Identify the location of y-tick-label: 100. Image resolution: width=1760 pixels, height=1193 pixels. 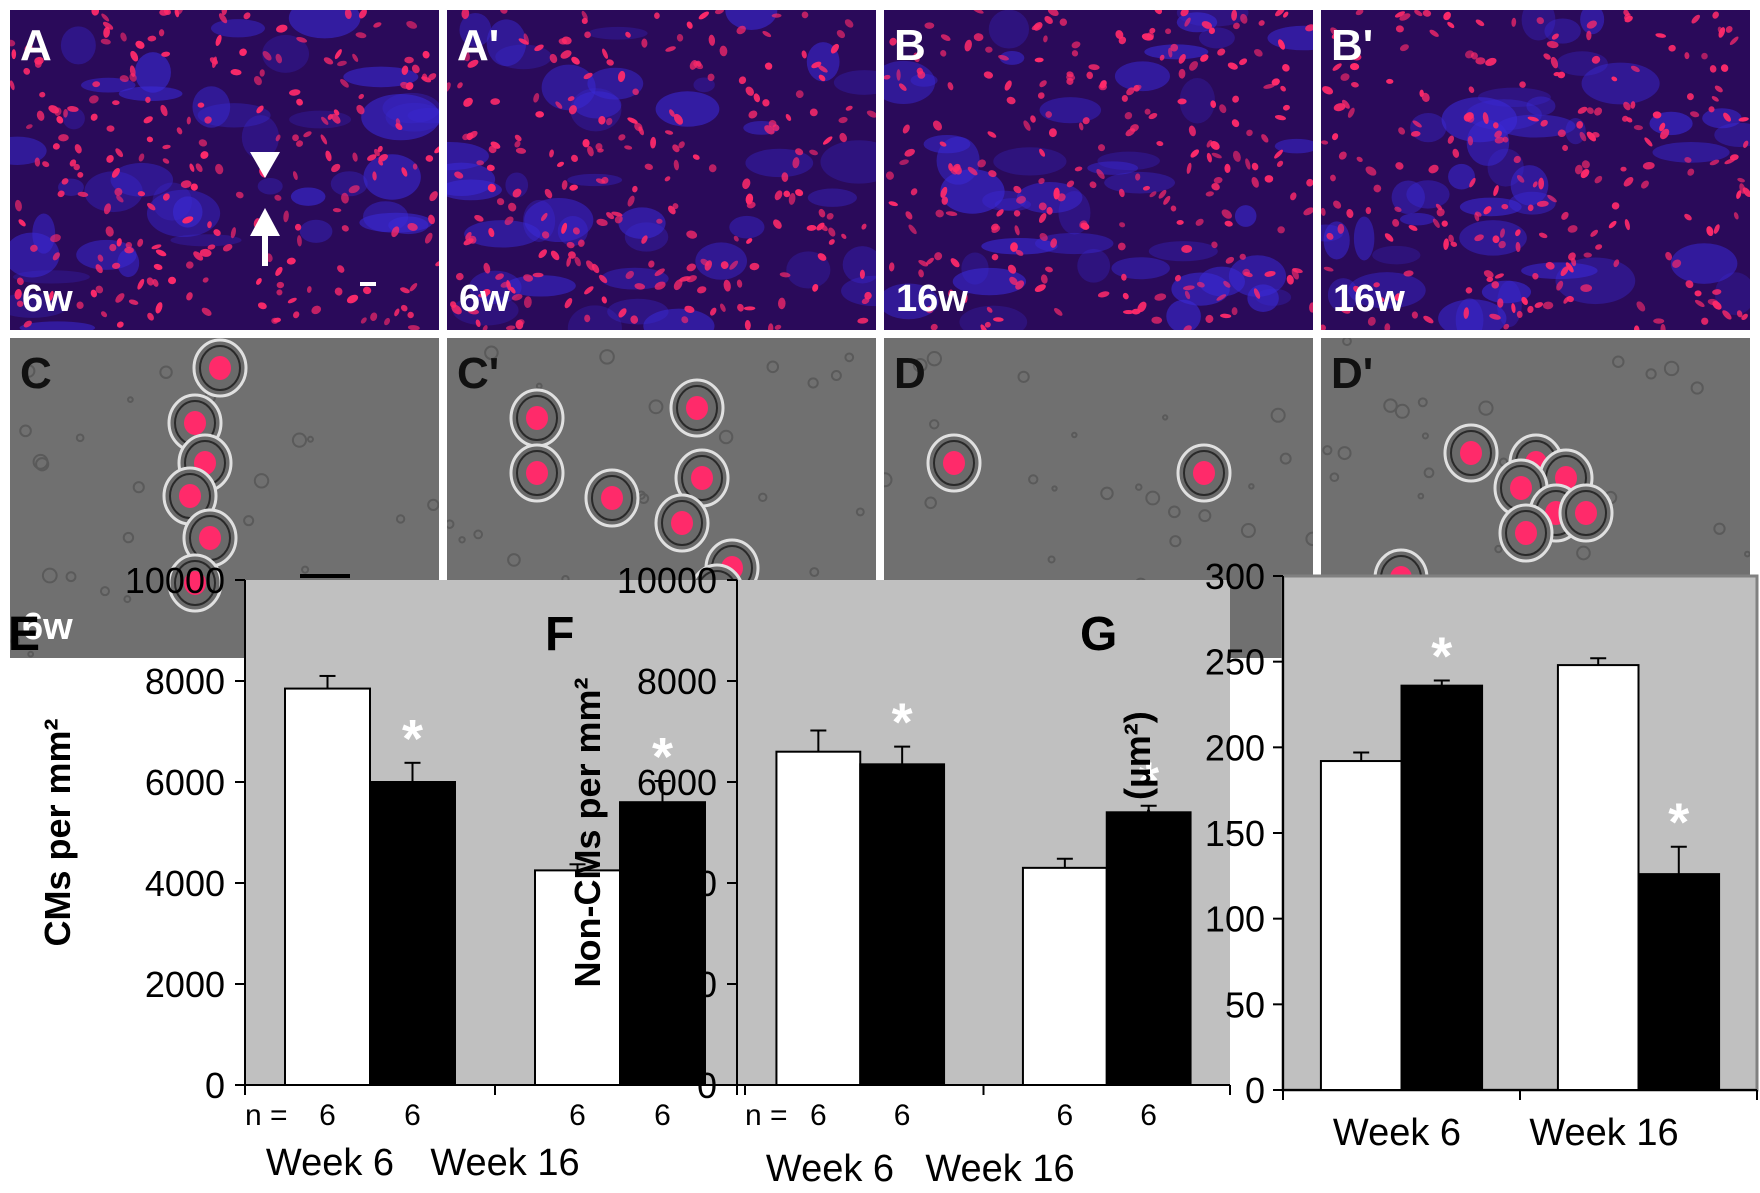
(1235, 919).